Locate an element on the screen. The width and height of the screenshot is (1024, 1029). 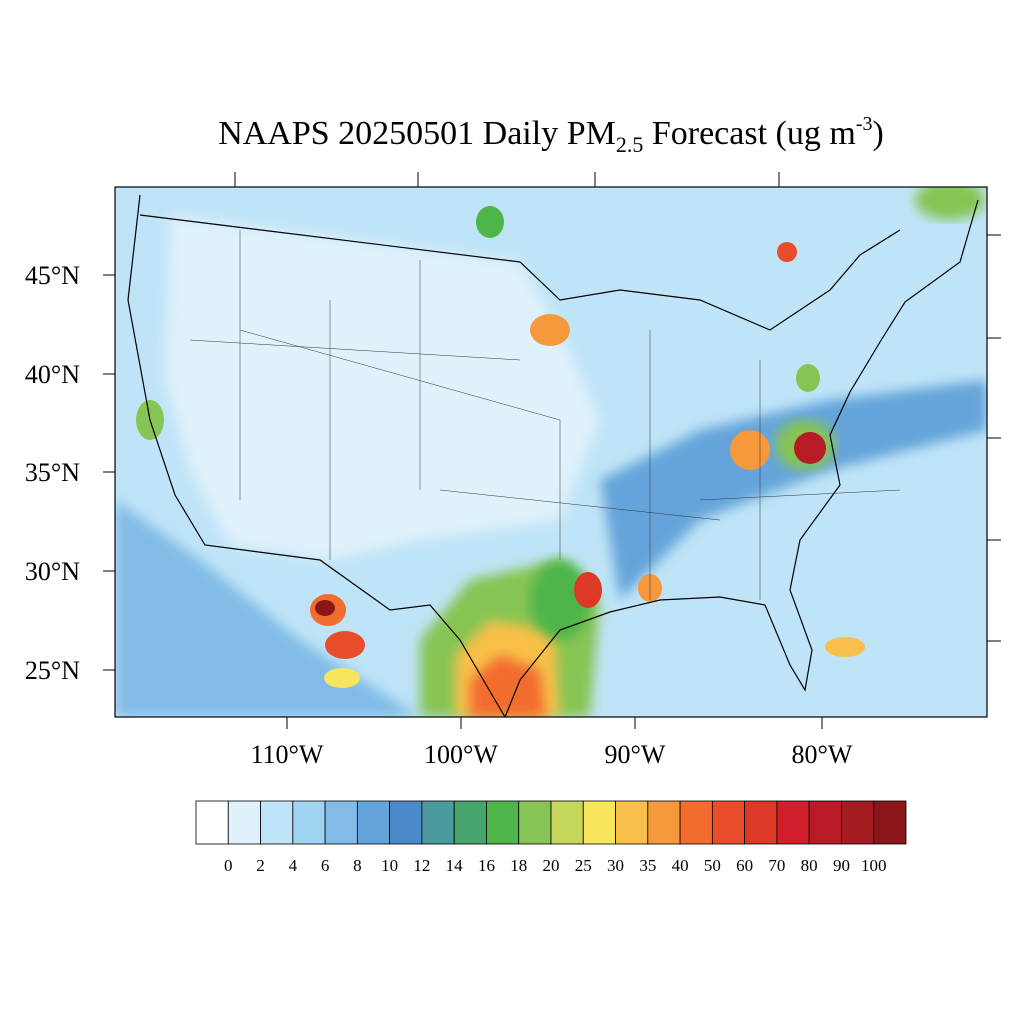
colorbar-label: 8 is located at coordinates (357, 865).